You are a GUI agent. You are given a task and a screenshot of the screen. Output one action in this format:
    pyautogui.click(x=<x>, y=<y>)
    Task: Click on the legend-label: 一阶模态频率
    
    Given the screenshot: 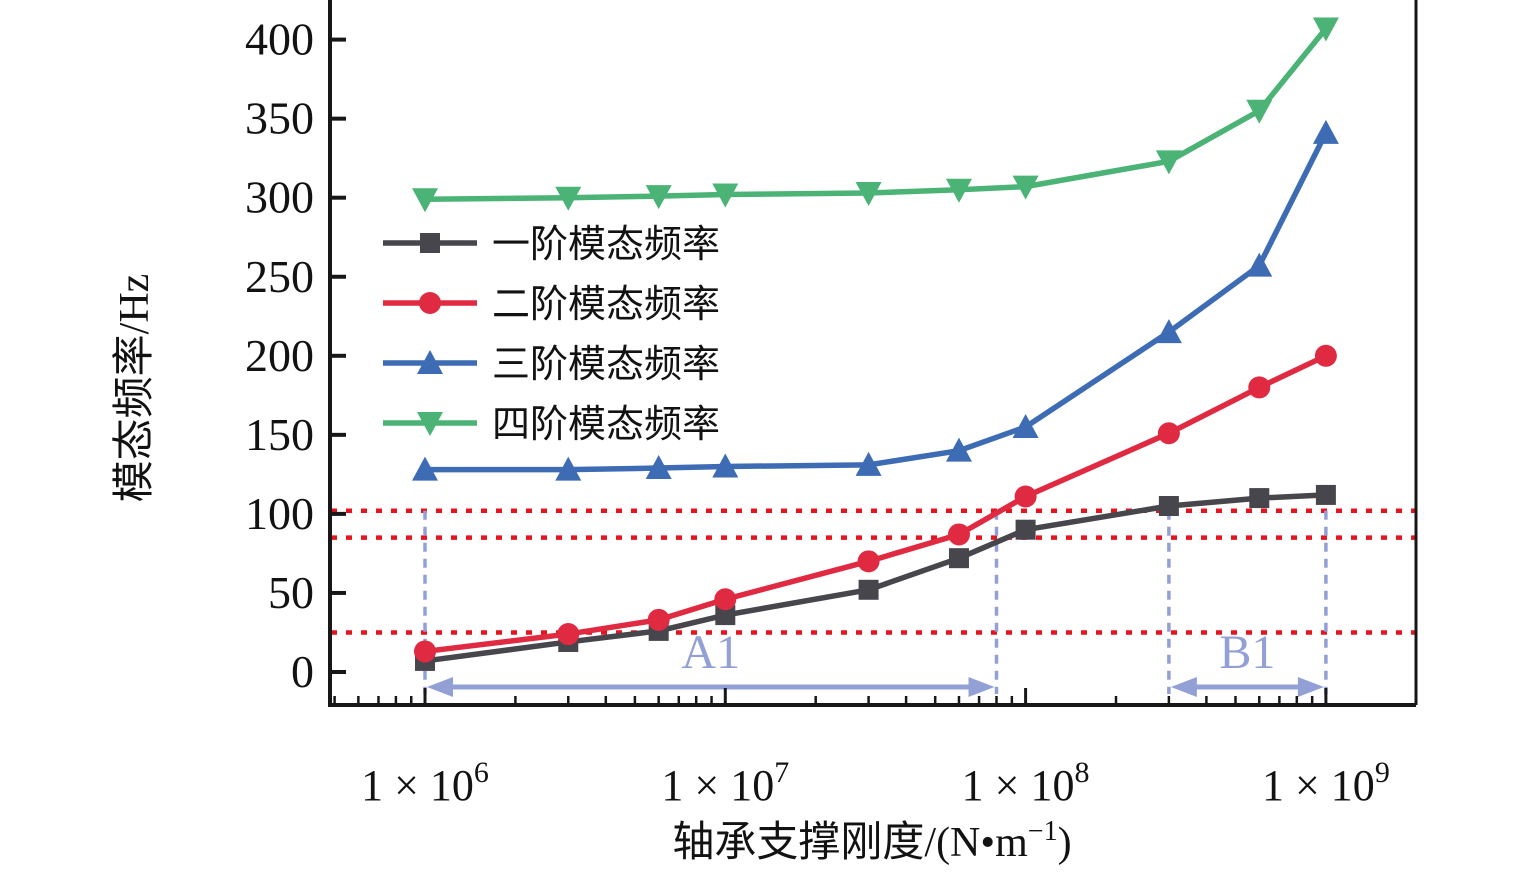 What is the action you would take?
    pyautogui.click(x=606, y=245)
    